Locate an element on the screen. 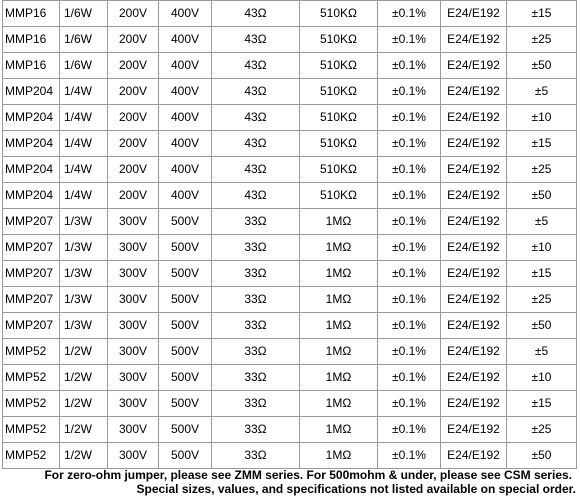  table-row: MMP207 1/3W 300V 500V 33Ω 1MΩ ±0.1% E24/E192 ±15 is located at coordinates (290, 274).